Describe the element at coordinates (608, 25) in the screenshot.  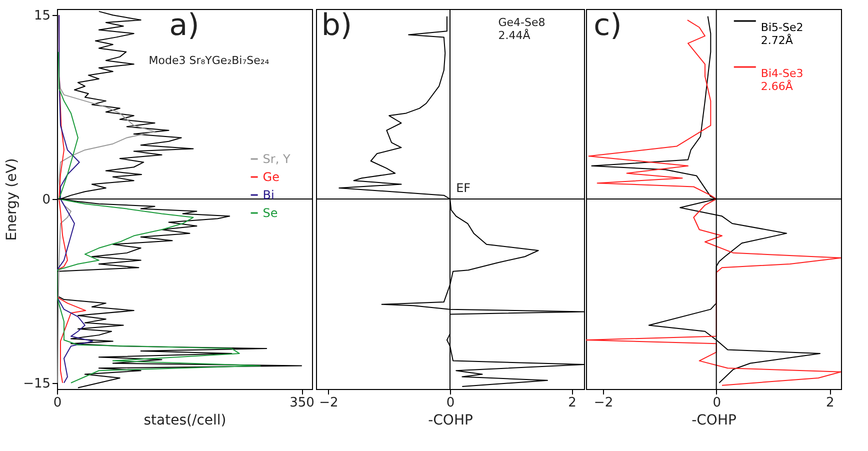
I see `annotation: c)` at that location.